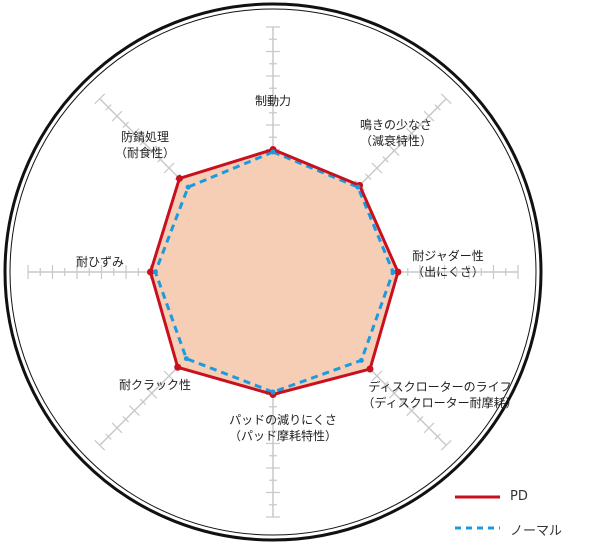 The image size is (600, 549). I want to click on axis-label: 耐クラック性, so click(155, 385).